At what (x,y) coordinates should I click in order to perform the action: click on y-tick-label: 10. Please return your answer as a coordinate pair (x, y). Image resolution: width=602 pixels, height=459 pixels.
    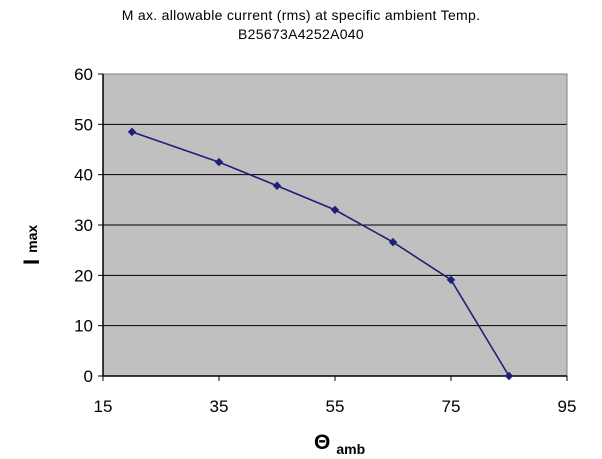
    Looking at the image, I should click on (83, 326).